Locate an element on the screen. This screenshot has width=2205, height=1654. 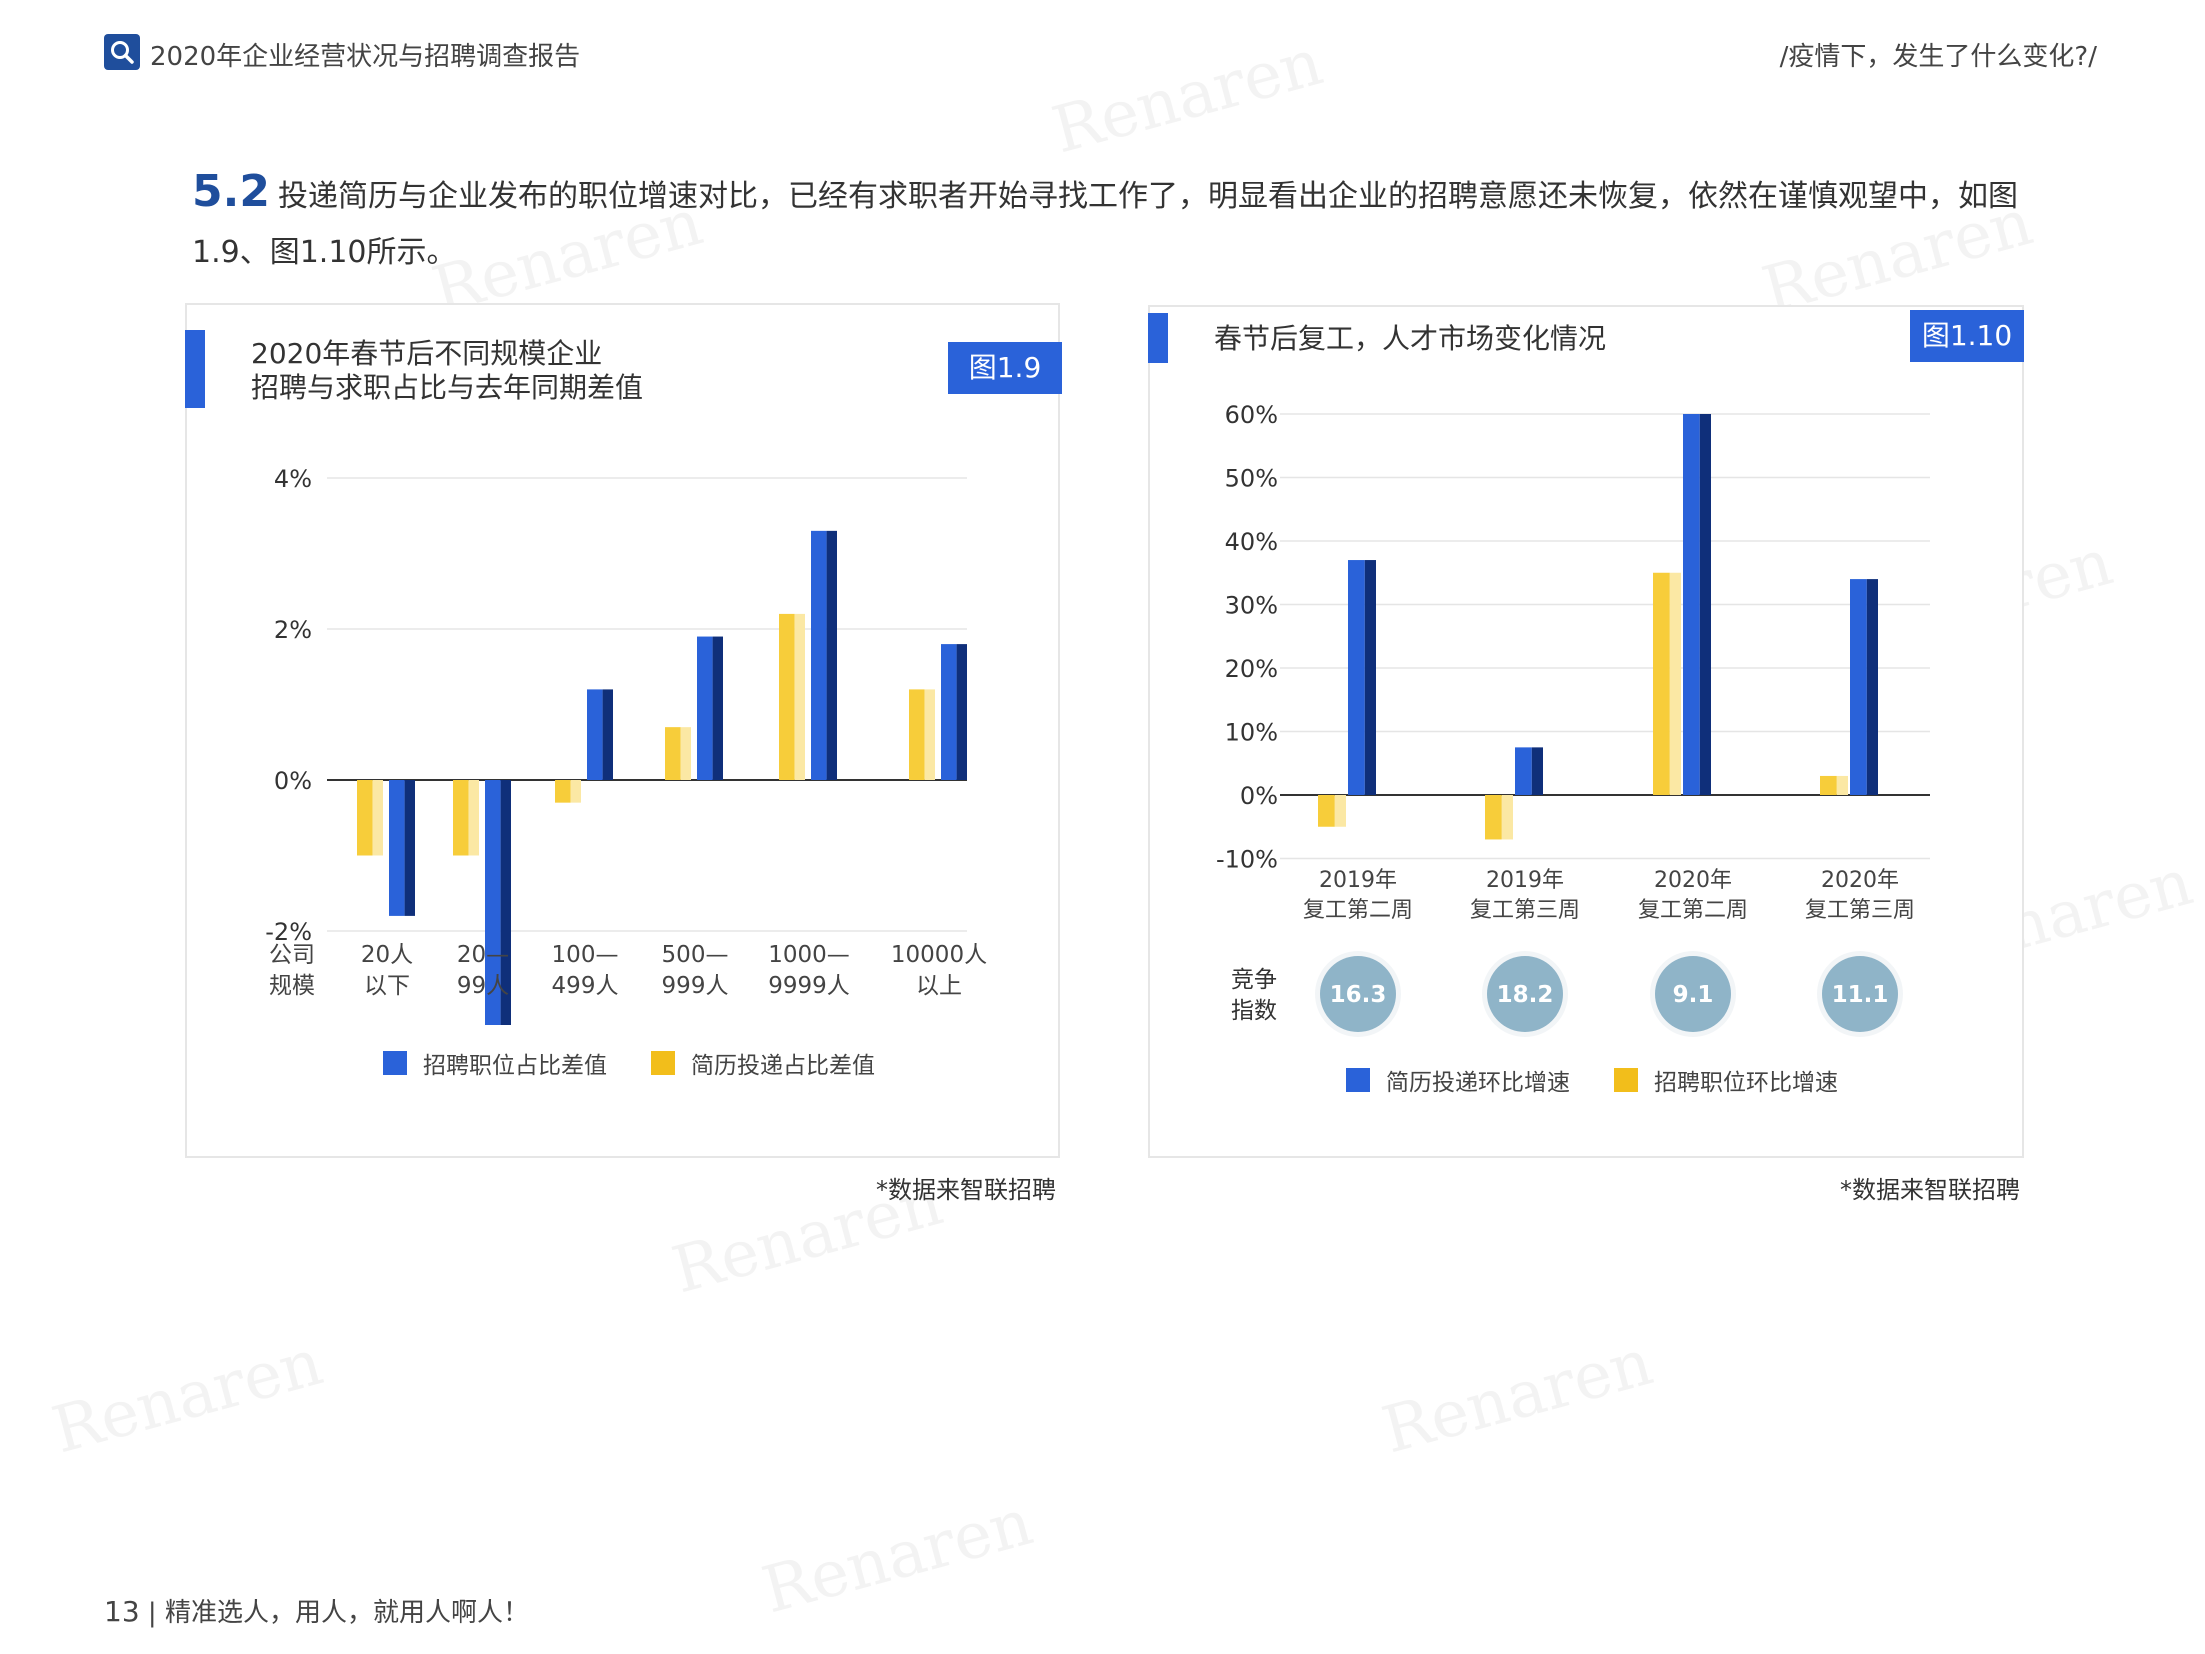
figure-1-10-title: 春节后复工，人才市场变化情况 is located at coordinates (1410, 338).